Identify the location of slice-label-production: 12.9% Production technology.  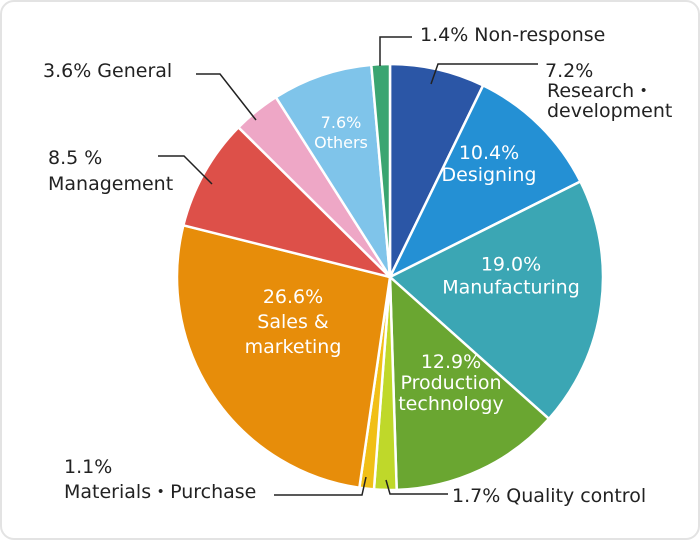
(451, 383).